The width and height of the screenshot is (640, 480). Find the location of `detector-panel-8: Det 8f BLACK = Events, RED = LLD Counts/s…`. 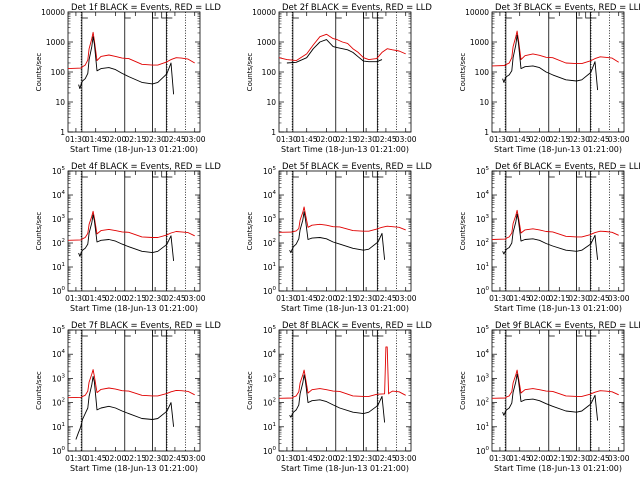

detector-panel-8: Det 8f BLACK = Events, RED = LLD Counts/s… is located at coordinates (339, 397).